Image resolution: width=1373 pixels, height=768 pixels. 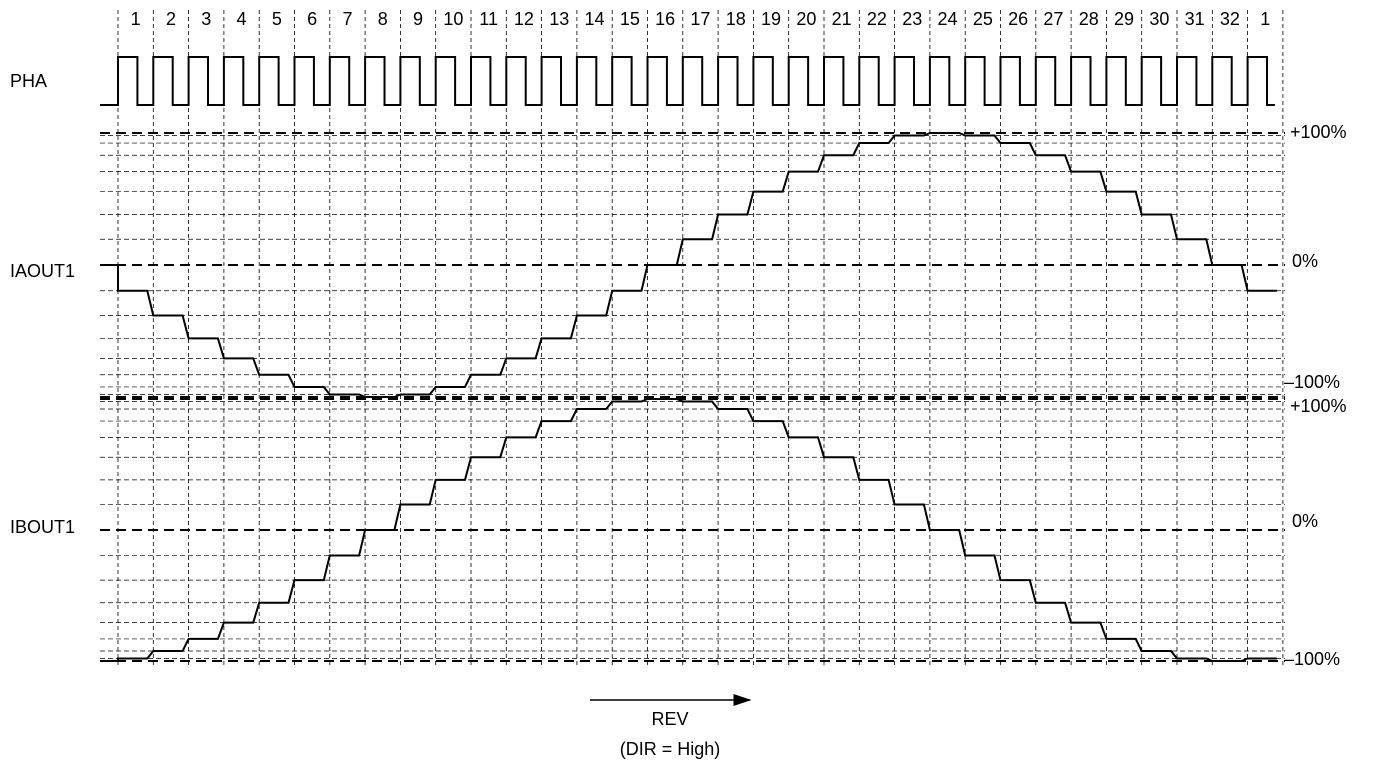 What do you see at coordinates (312, 19) in the screenshot?
I see `step-label: 6` at bounding box center [312, 19].